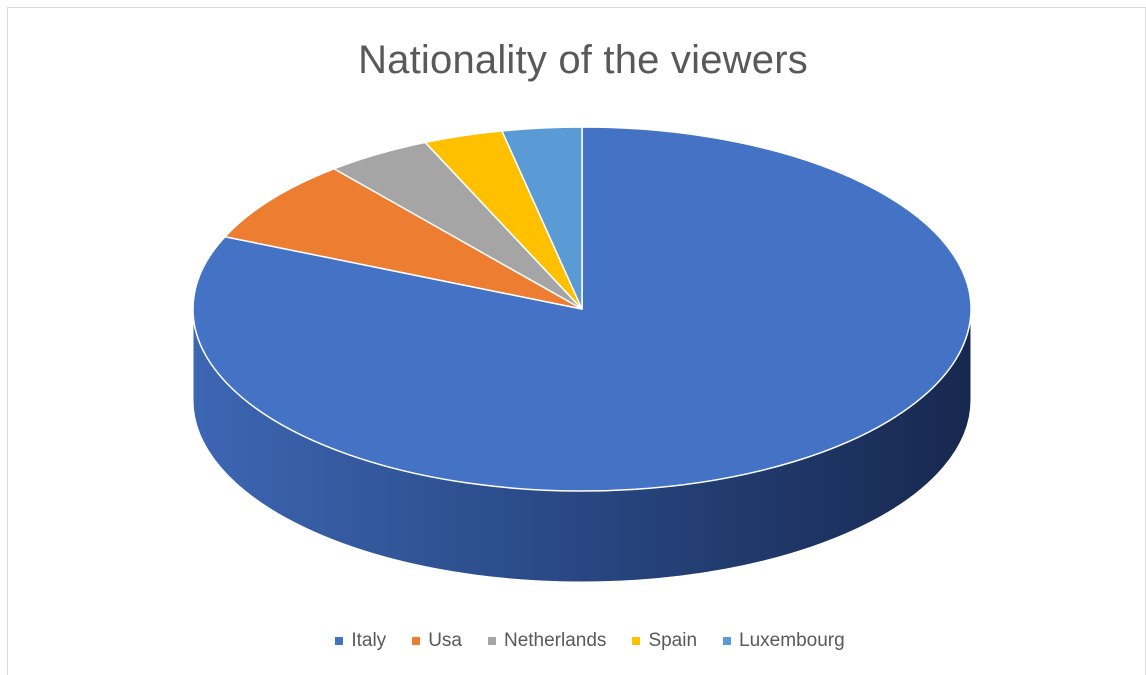  I want to click on legend-item-spain: Spain, so click(664, 641).